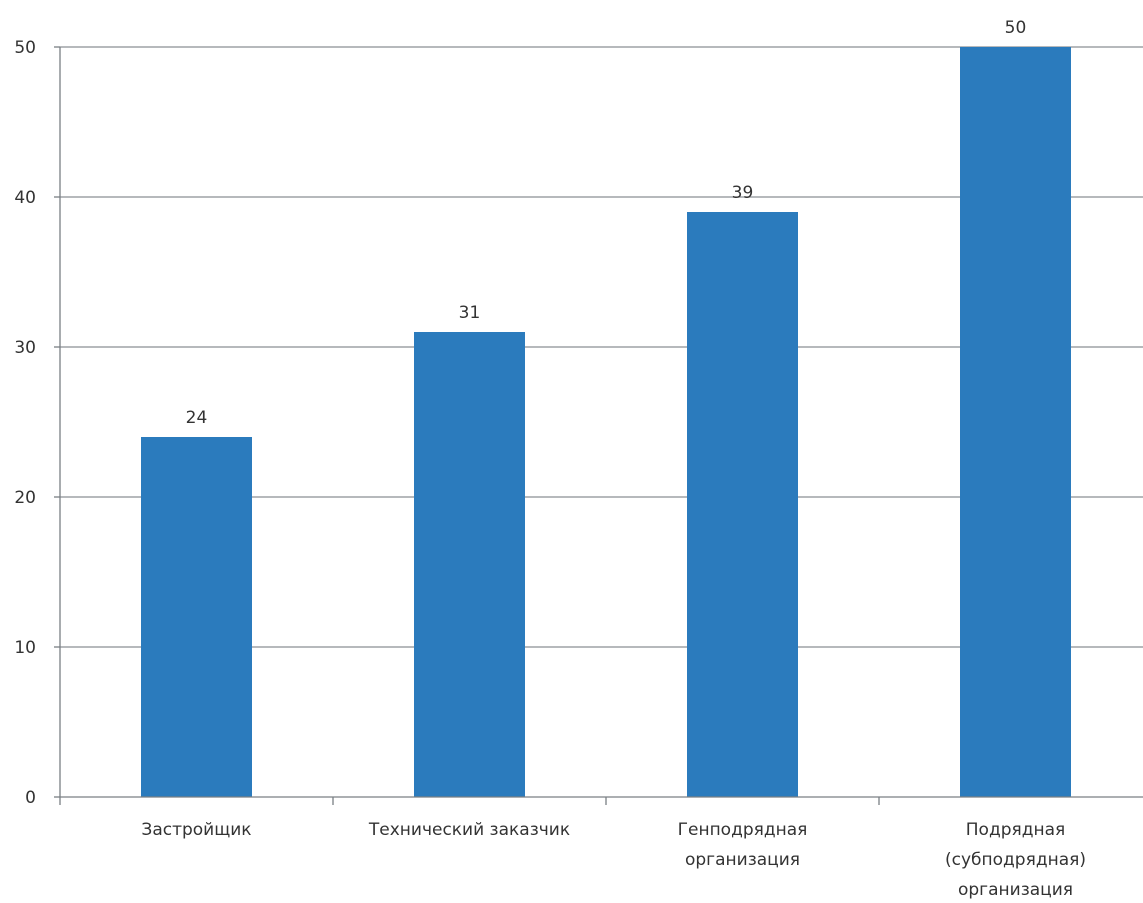  I want to click on x-category-label: Застройщик, so click(196, 830).